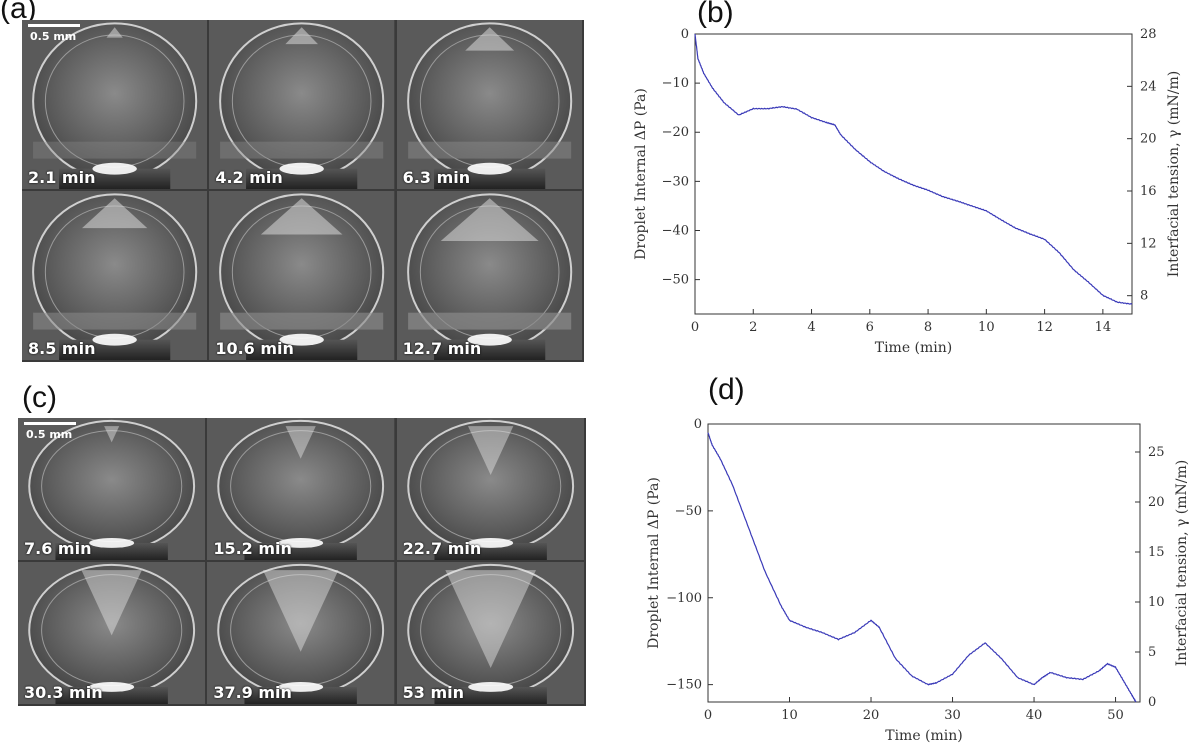 This screenshot has height=756, width=1200. Describe the element at coordinates (1156, 452) in the screenshot. I see `y2-tick-label: 25` at that location.